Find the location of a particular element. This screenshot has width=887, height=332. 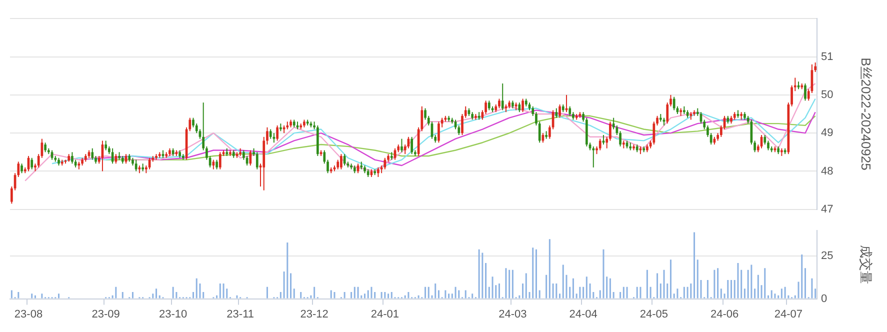

y-tick-label: 48 is located at coordinates (827, 171).